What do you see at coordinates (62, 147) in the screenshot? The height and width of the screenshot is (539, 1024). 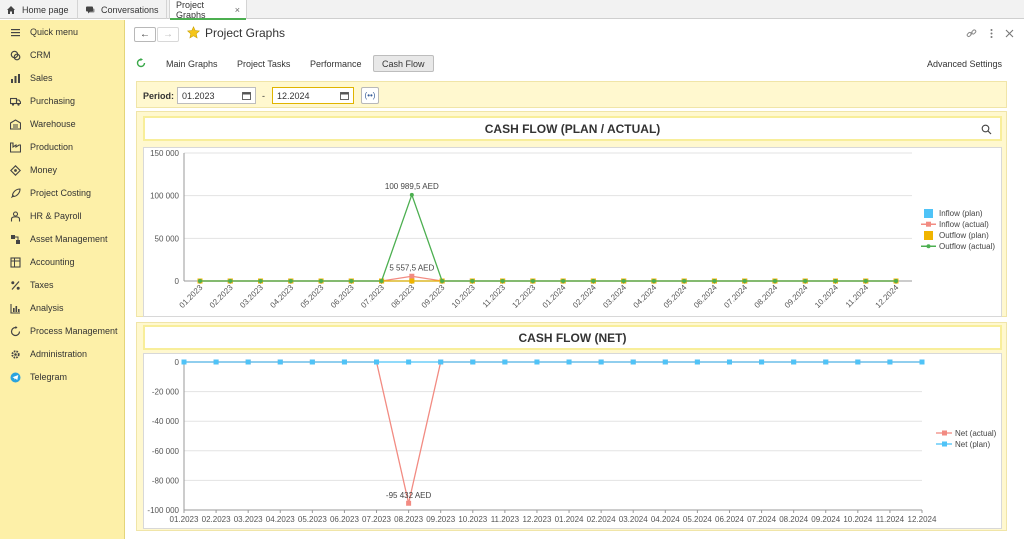 I see `sidebar-item-production: Production` at bounding box center [62, 147].